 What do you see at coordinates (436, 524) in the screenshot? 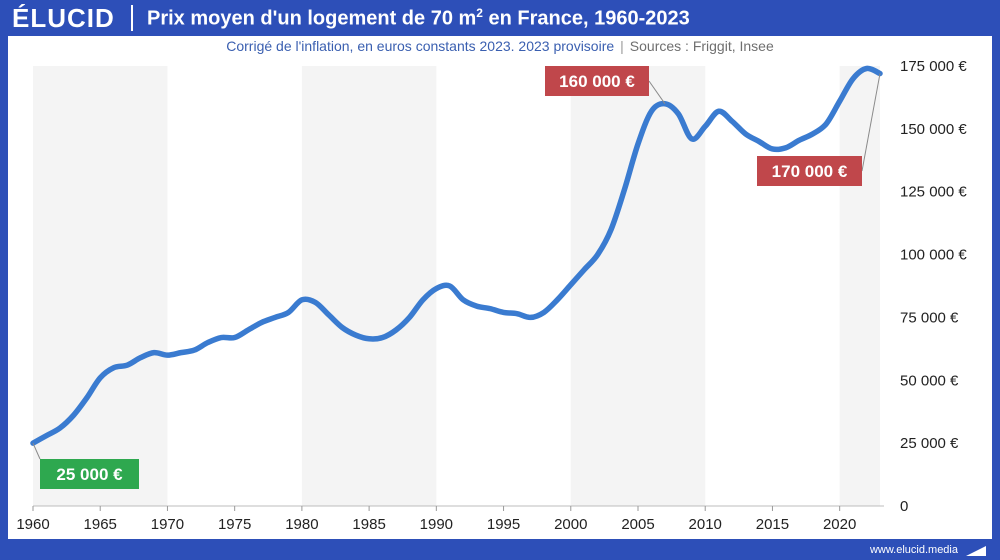
I see `x-tick-label-1990: 1990` at bounding box center [436, 524].